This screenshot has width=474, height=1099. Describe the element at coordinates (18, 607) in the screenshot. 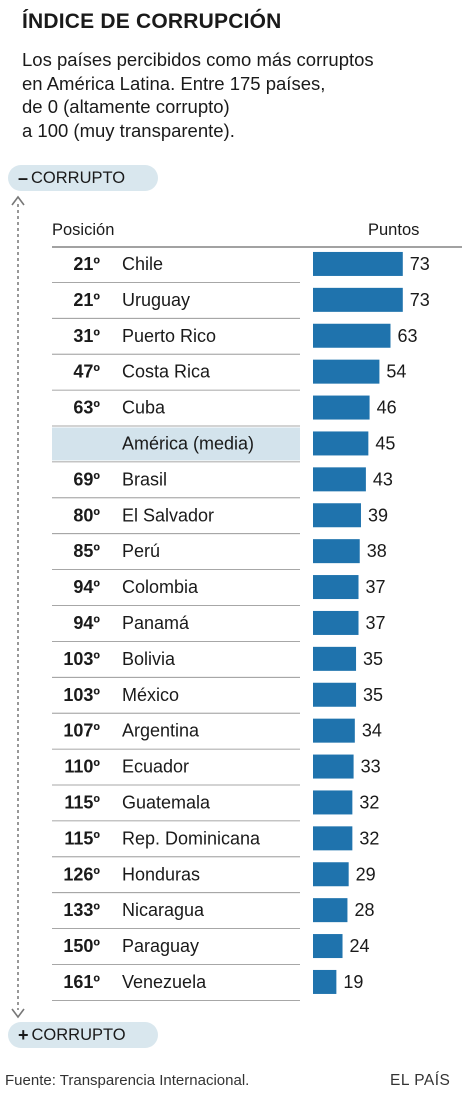

I see `scale-arrow` at that location.